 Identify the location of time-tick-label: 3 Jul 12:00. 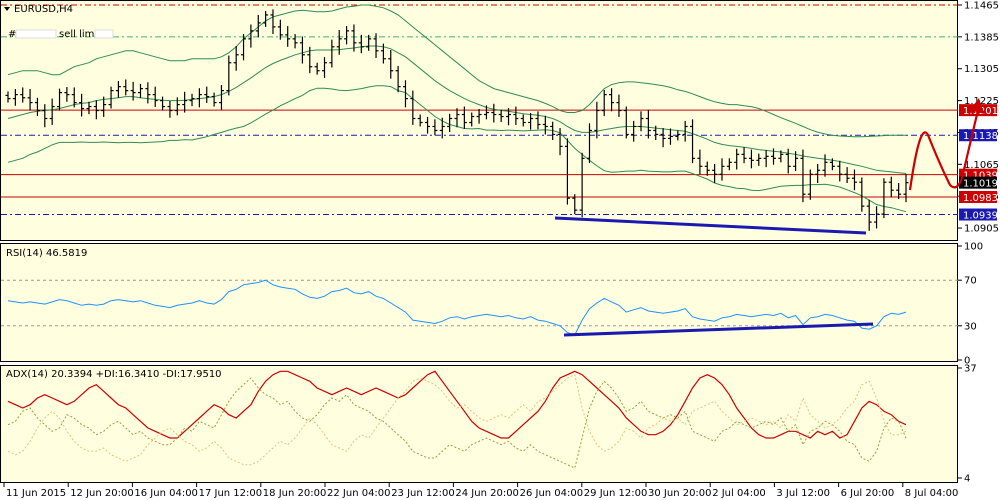
(803, 493).